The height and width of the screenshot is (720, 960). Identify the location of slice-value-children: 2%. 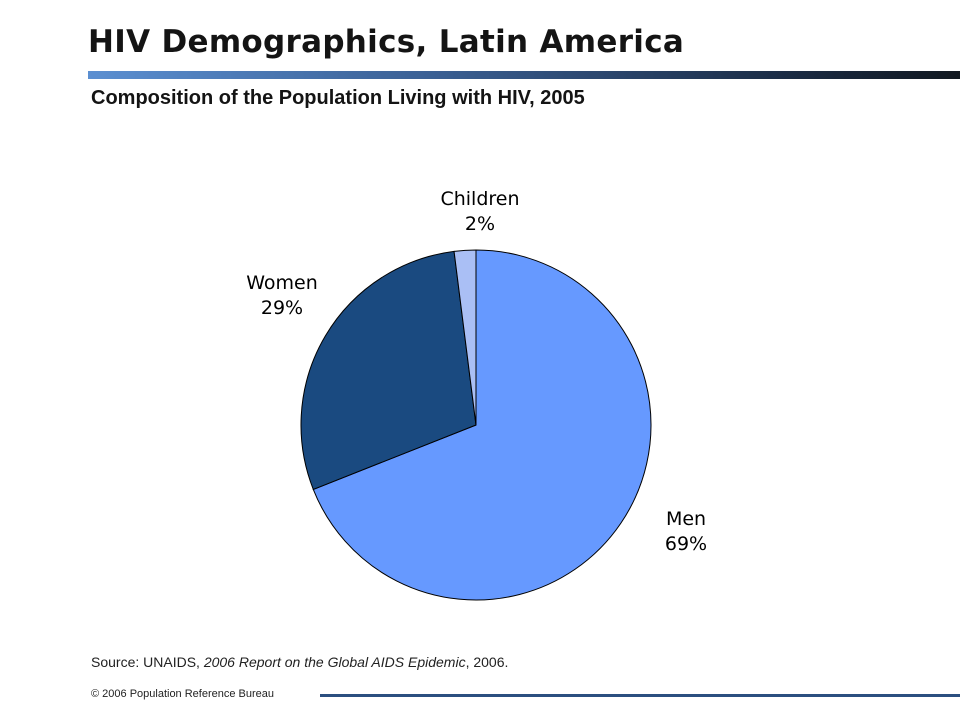
(480, 224).